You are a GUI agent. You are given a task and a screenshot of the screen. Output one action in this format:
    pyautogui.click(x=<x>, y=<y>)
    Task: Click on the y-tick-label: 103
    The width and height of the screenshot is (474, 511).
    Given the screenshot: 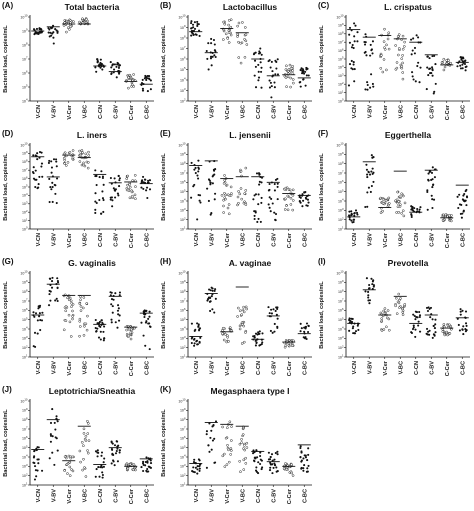 What is the action you would take?
    pyautogui.click(x=341, y=210)
    